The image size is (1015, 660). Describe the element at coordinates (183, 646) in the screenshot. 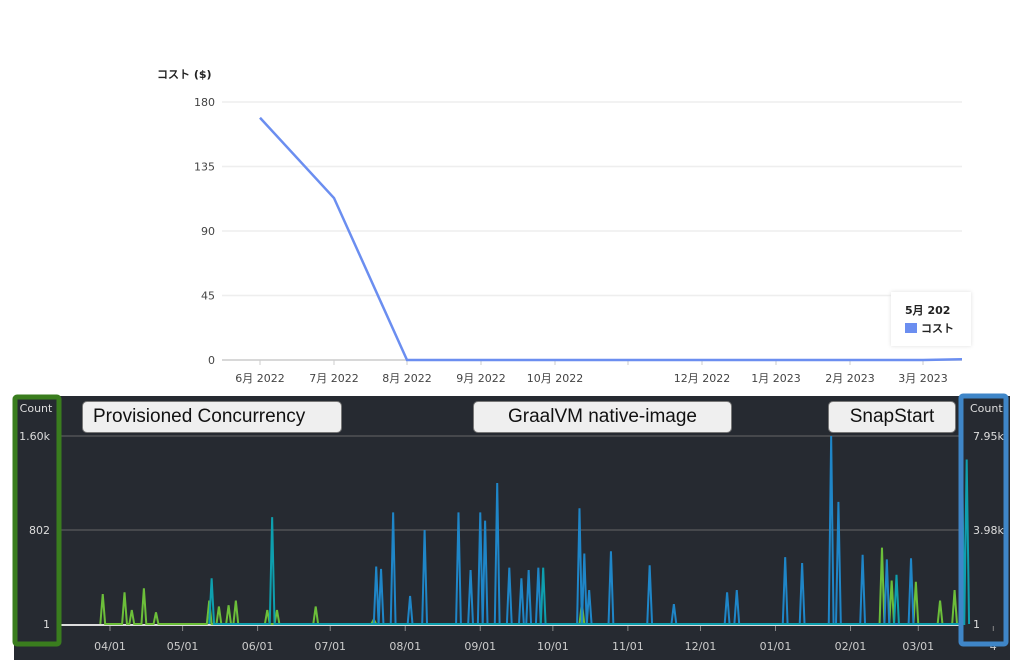

I see `x-tick-label: 05/01` at that location.